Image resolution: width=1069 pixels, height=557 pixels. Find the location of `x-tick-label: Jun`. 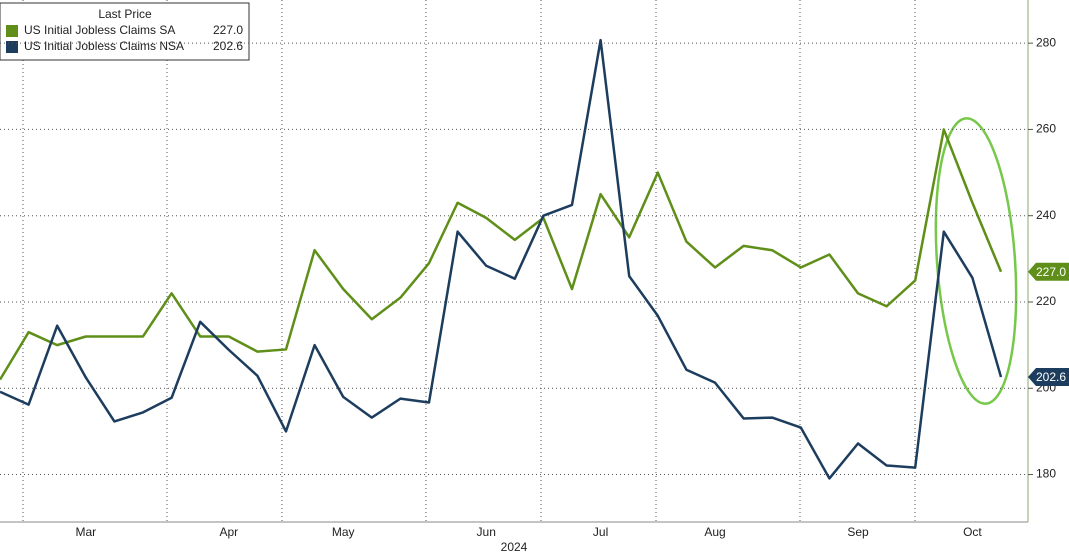

x-tick-label: Jun is located at coordinates (486, 532).